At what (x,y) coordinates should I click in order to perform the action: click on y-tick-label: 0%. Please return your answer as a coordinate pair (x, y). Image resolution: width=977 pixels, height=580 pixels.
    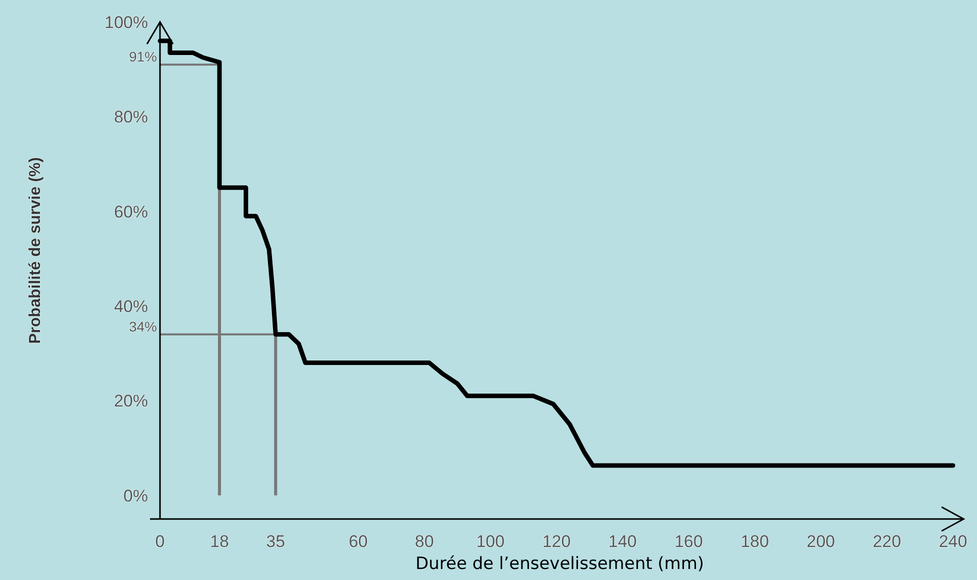
    Looking at the image, I should click on (135, 496).